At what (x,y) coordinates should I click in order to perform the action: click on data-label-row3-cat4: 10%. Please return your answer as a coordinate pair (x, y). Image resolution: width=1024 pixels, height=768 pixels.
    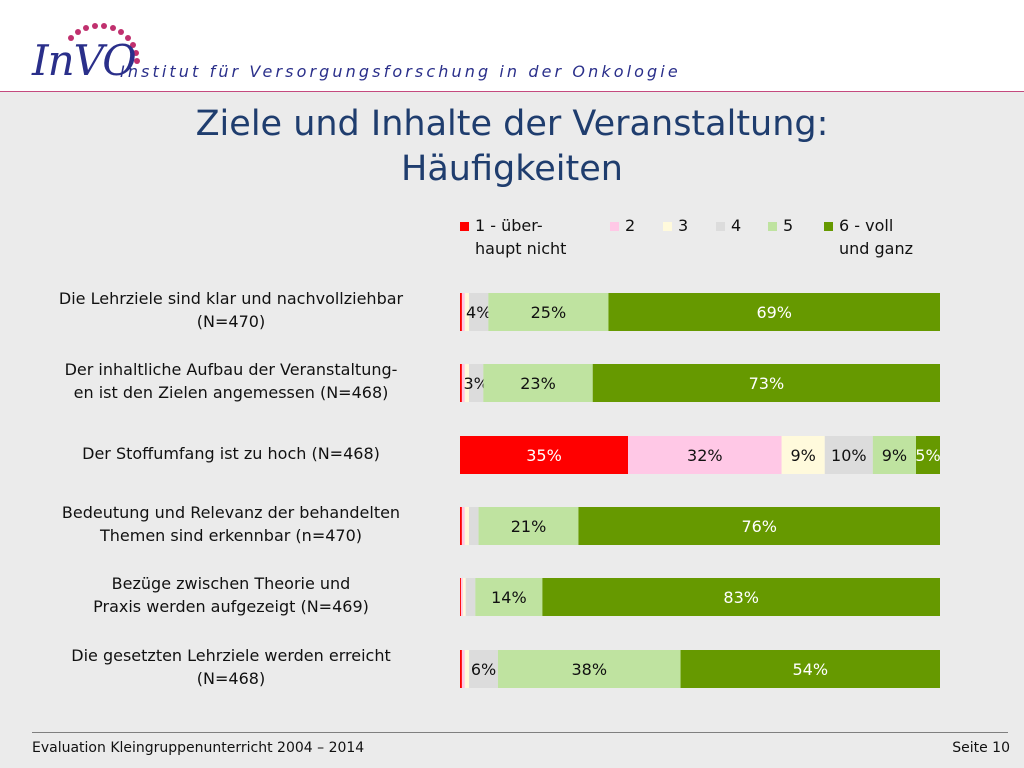
    Looking at the image, I should click on (849, 455).